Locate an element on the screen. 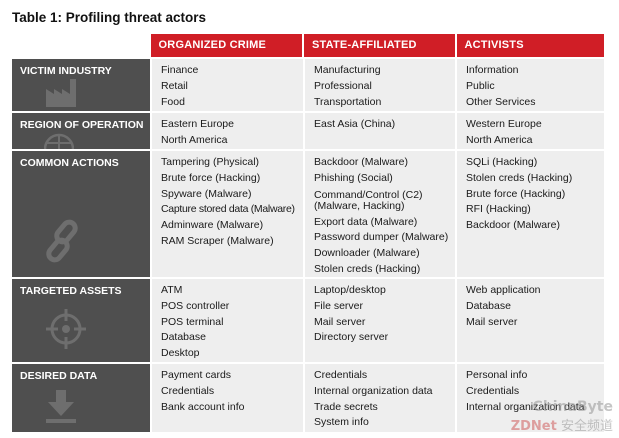 The width and height of the screenshot is (619, 438). cell-item: Professional is located at coordinates (343, 85).